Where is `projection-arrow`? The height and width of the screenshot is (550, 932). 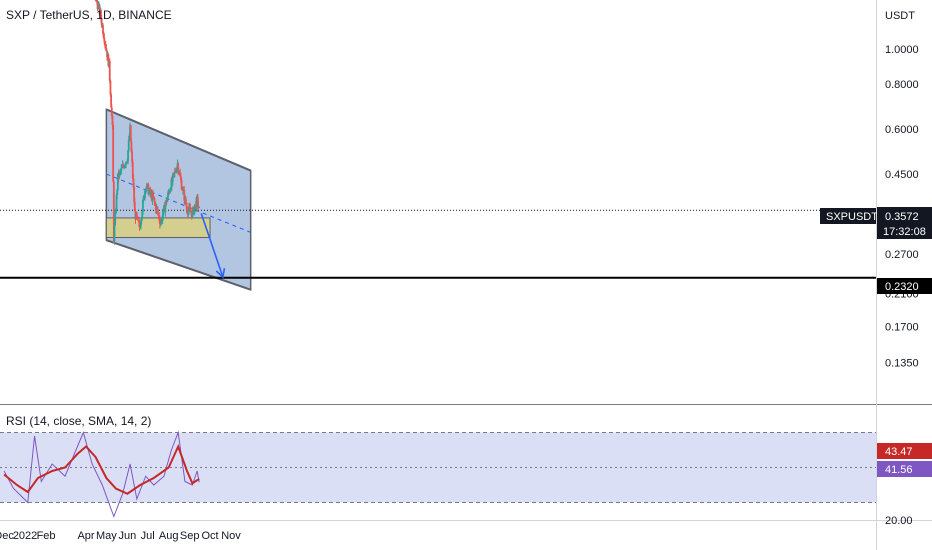
projection-arrow is located at coordinates (213, 246).